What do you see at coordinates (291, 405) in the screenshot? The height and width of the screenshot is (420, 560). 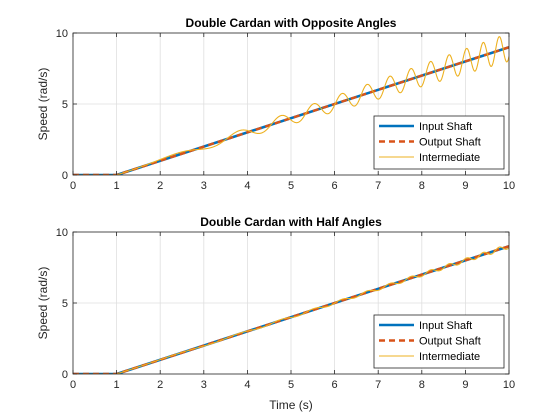 I see `x-axis-label: Time (s)` at bounding box center [291, 405].